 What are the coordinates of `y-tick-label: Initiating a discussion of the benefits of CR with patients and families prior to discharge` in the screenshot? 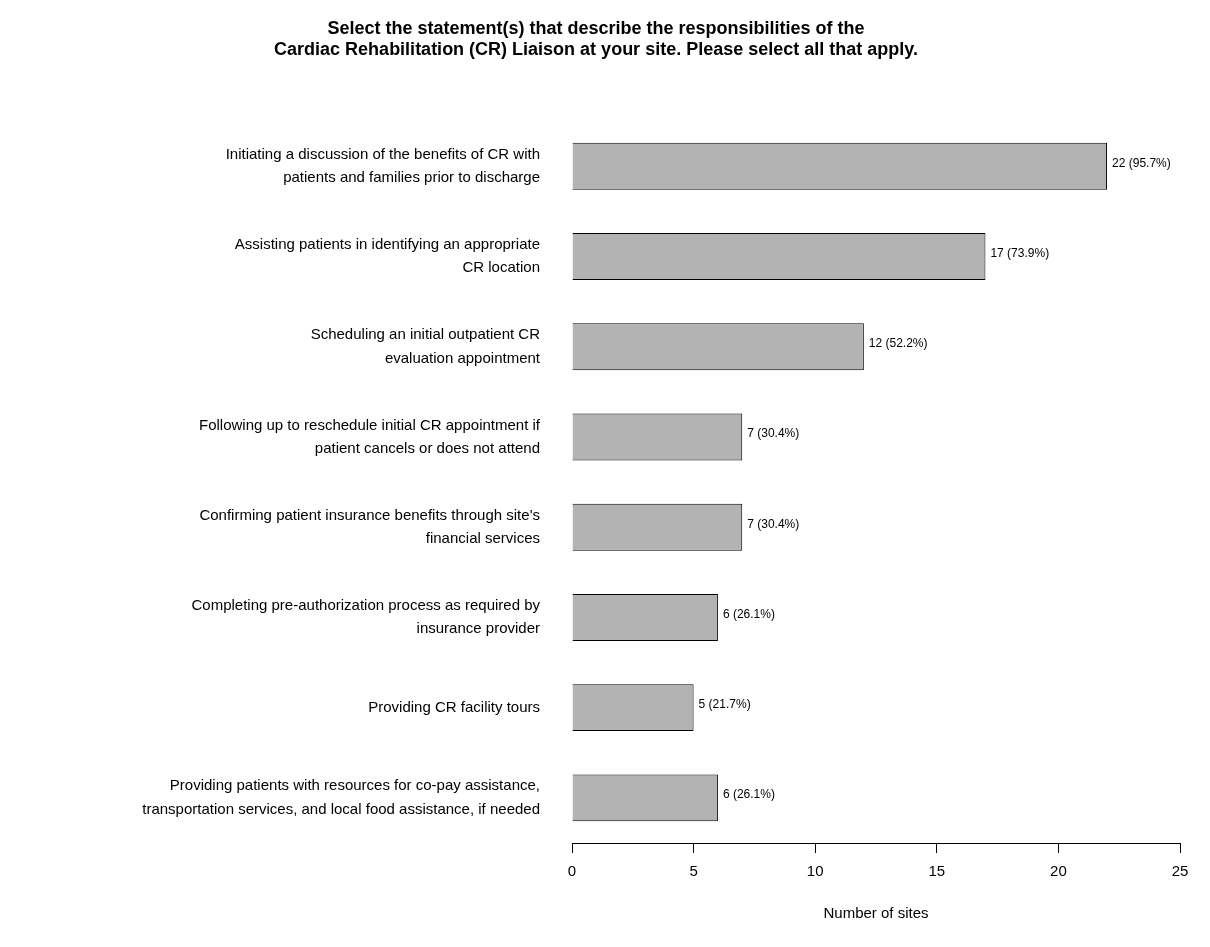 It's located at (382, 165).